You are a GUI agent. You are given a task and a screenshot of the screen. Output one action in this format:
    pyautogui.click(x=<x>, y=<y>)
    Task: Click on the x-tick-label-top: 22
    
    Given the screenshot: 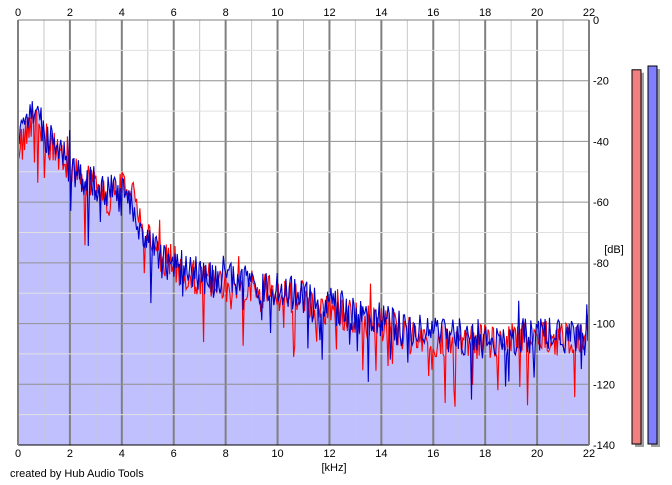 What is the action you would take?
    pyautogui.click(x=589, y=13)
    